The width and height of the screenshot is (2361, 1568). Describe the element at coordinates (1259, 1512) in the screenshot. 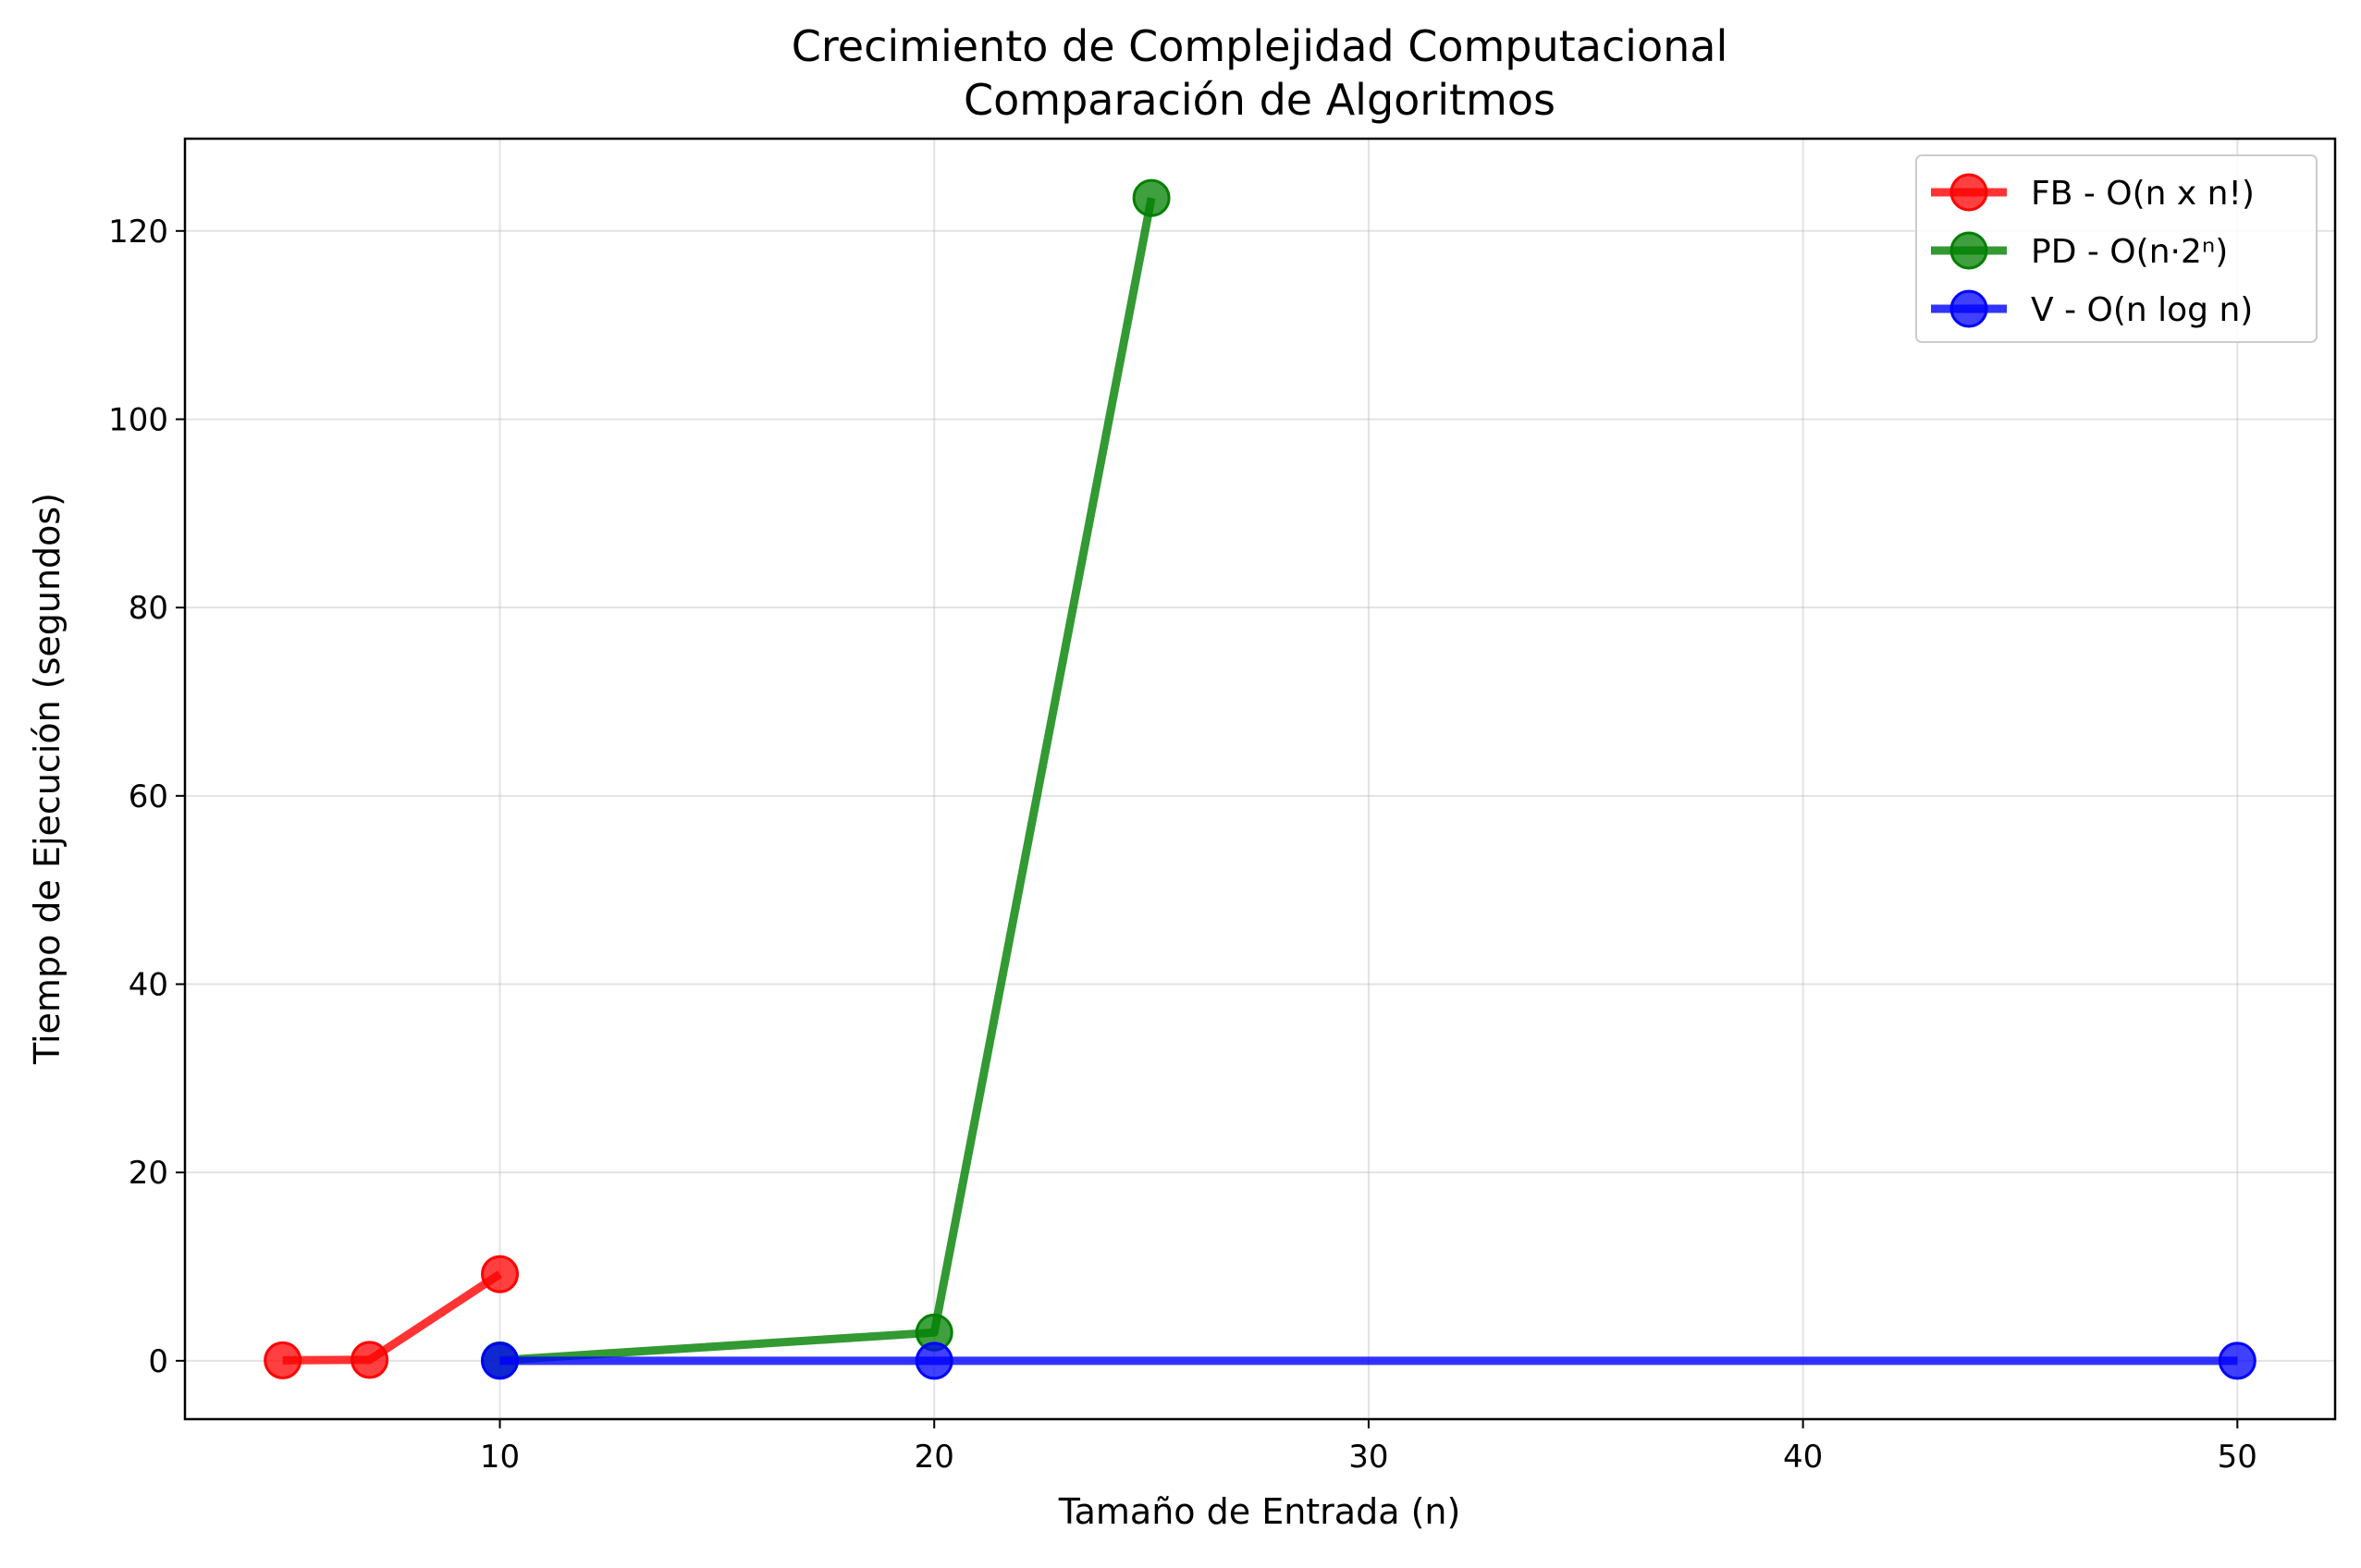

I see `x-axis-label: Tamaño de Entrada (n)` at that location.